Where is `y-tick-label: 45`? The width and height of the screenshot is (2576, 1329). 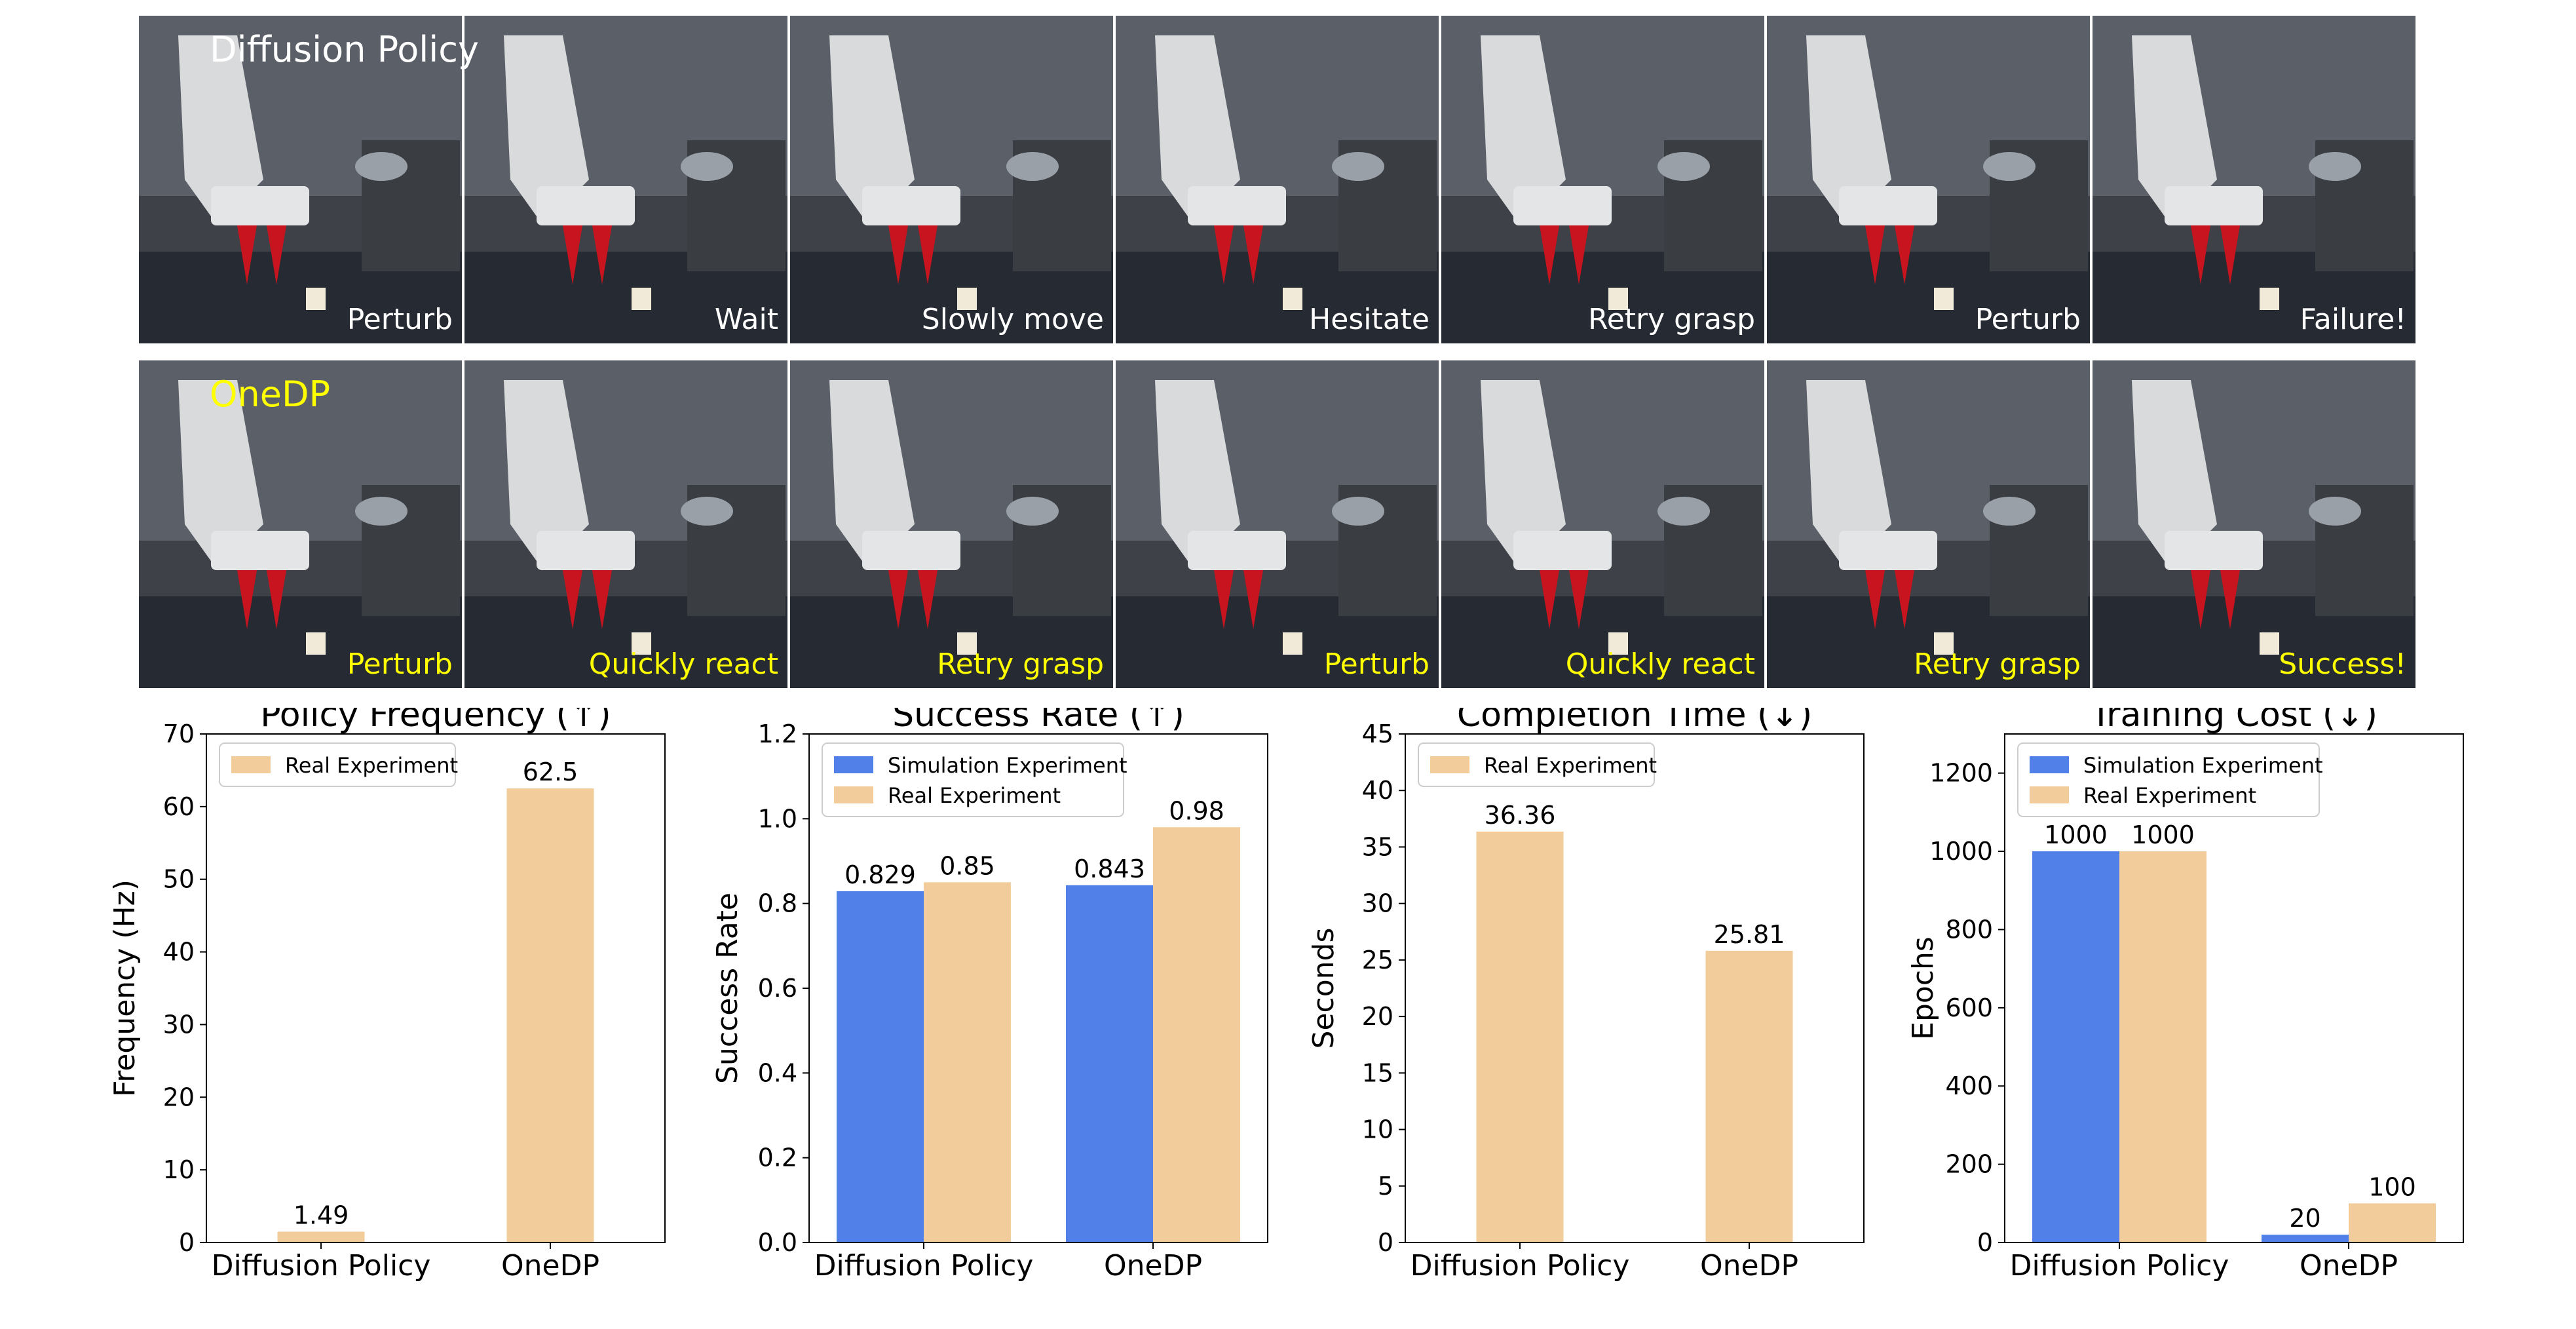 y-tick-label: 45 is located at coordinates (1377, 734).